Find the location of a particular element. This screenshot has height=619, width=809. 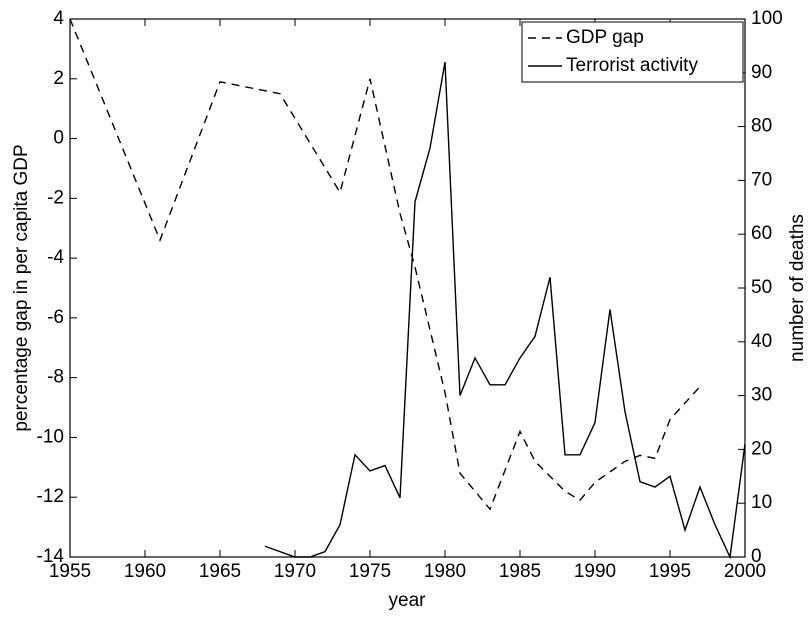

y2-tick-label: 30 is located at coordinates (761, 395).